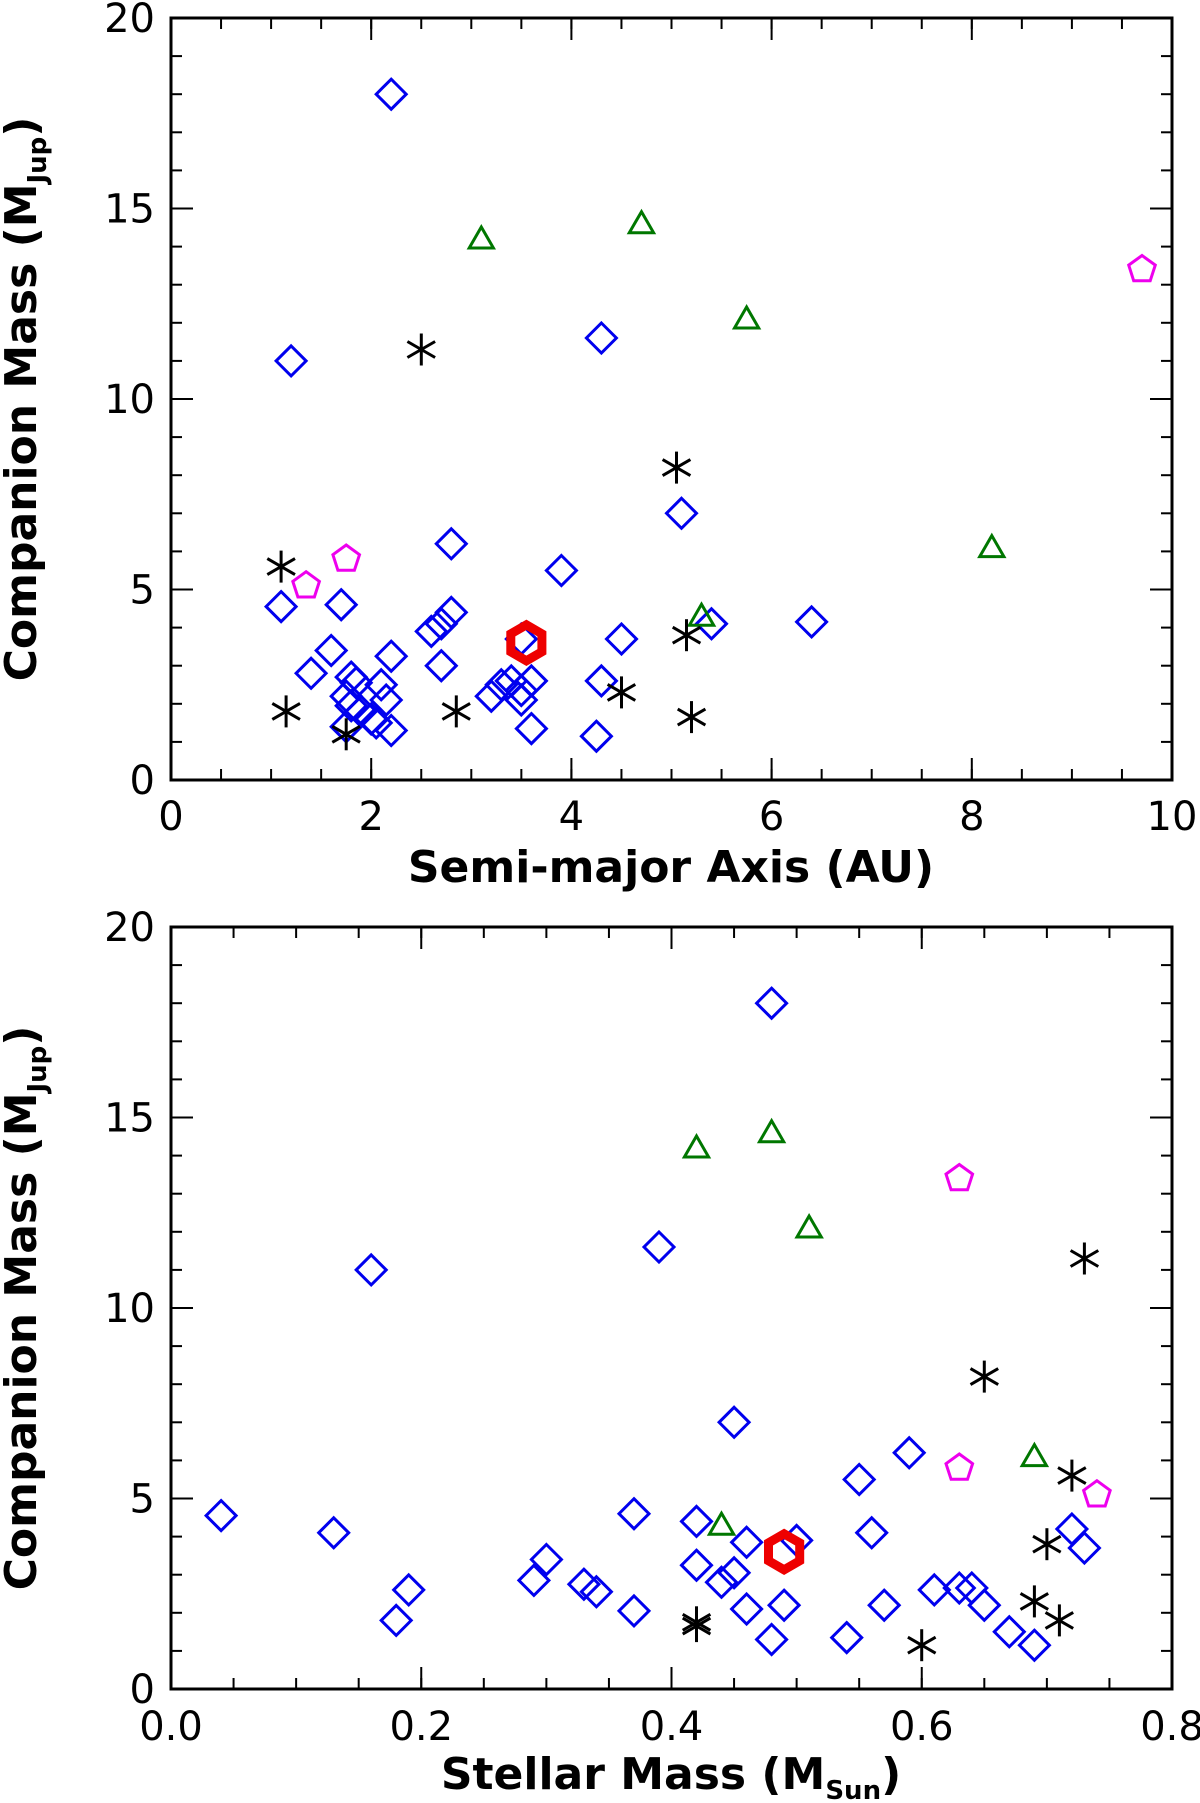 This screenshot has width=1200, height=1803. Describe the element at coordinates (771, 817) in the screenshot. I see `x-tick-label: 6` at that location.